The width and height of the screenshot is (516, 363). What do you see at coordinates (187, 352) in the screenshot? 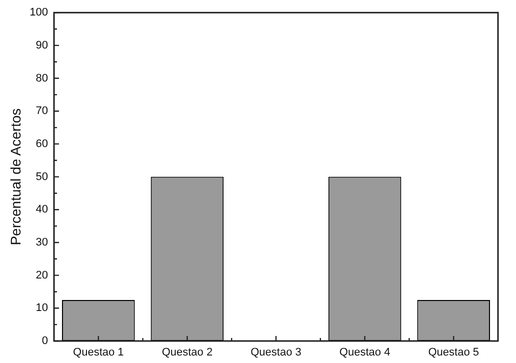
I see `x-tick-label: Questao 2` at bounding box center [187, 352].